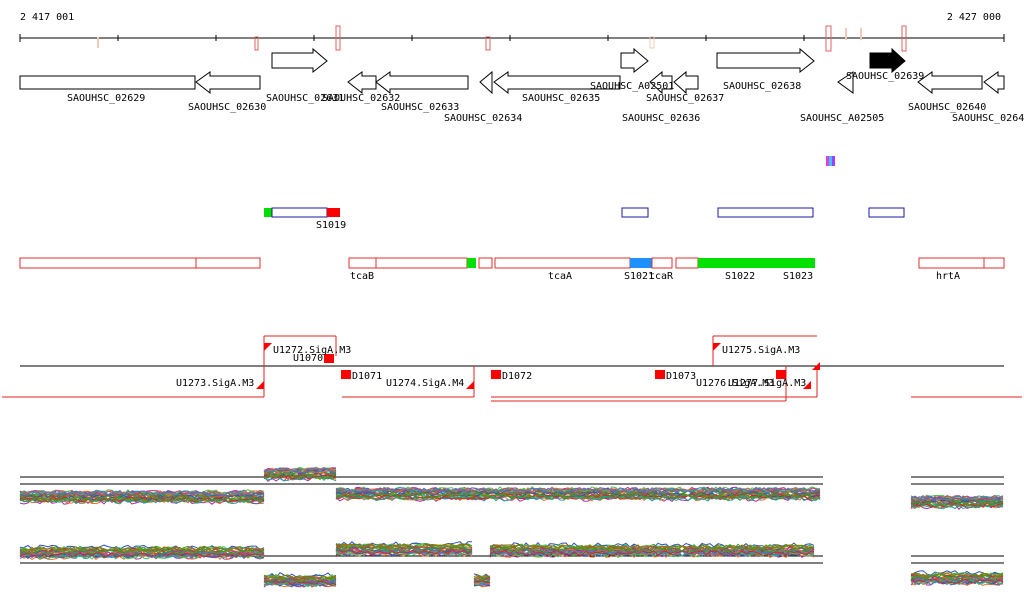 The height and width of the screenshot is (611, 1024). I want to click on promoter-label: U1277.SigA.M3, so click(767, 383).